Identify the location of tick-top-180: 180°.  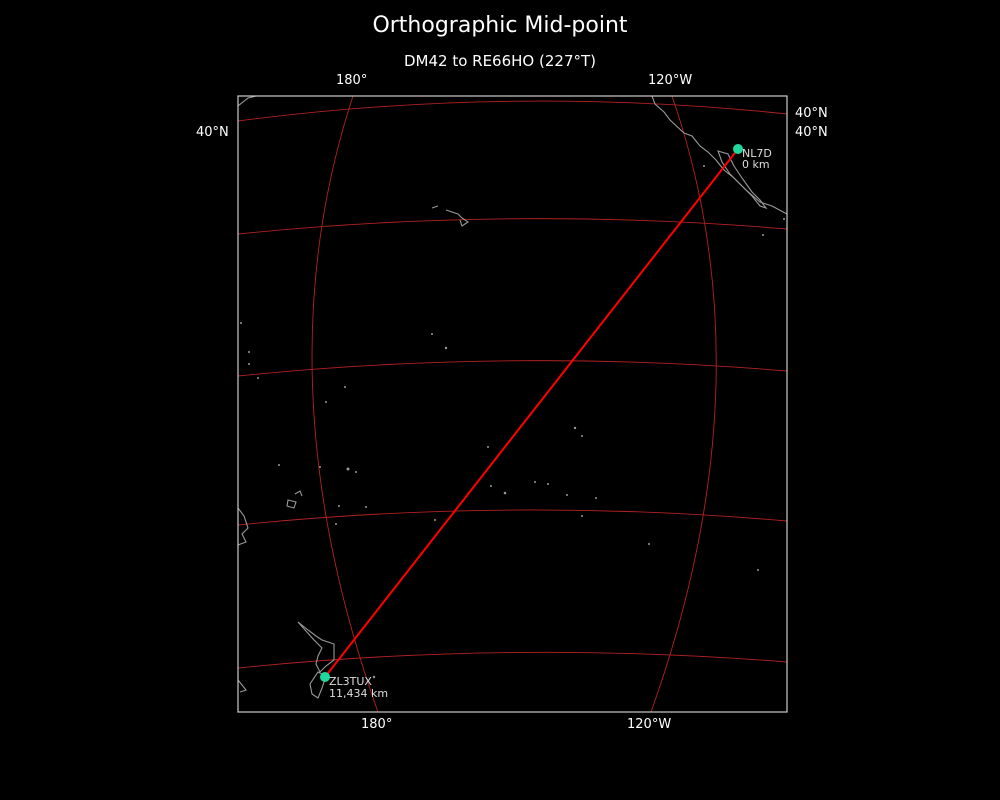
(352, 80).